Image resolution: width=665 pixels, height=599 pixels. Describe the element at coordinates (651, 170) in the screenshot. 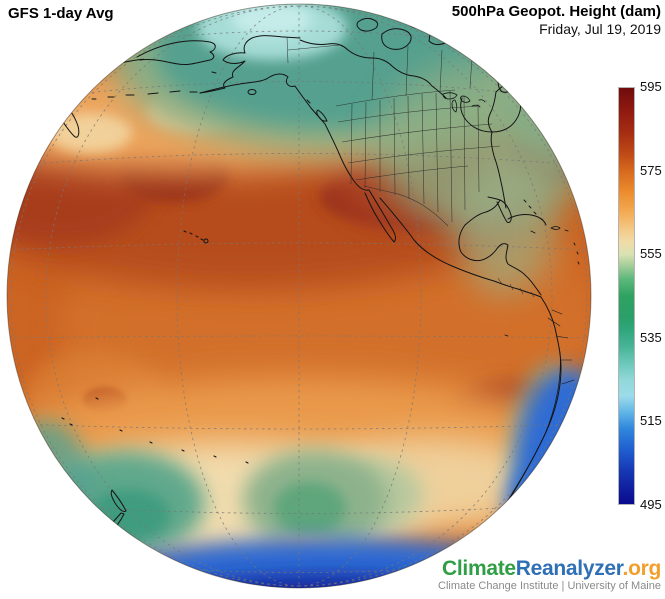

I see `colorbar-tick-575: 575` at that location.